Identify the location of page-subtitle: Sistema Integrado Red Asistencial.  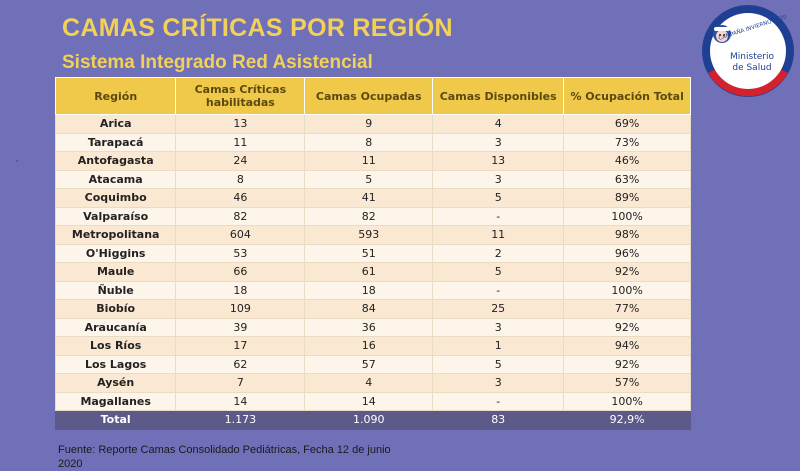
(217, 62).